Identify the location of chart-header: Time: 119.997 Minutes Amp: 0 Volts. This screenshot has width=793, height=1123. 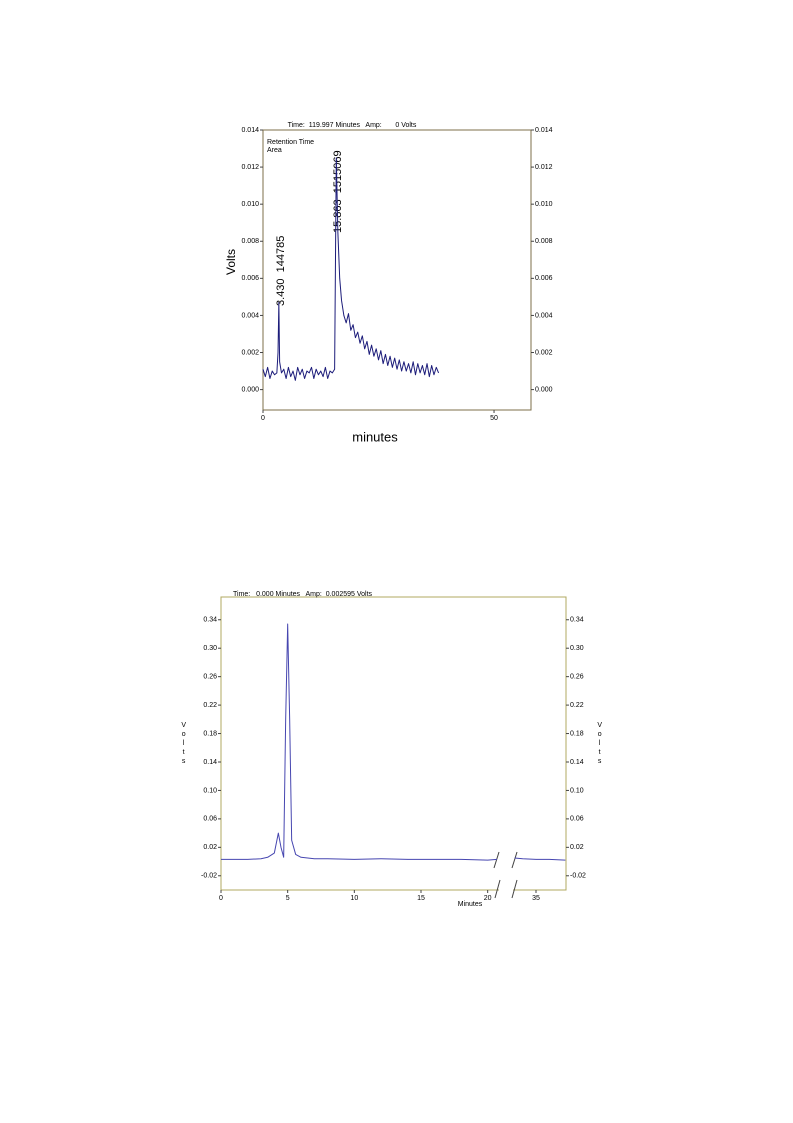
(352, 125).